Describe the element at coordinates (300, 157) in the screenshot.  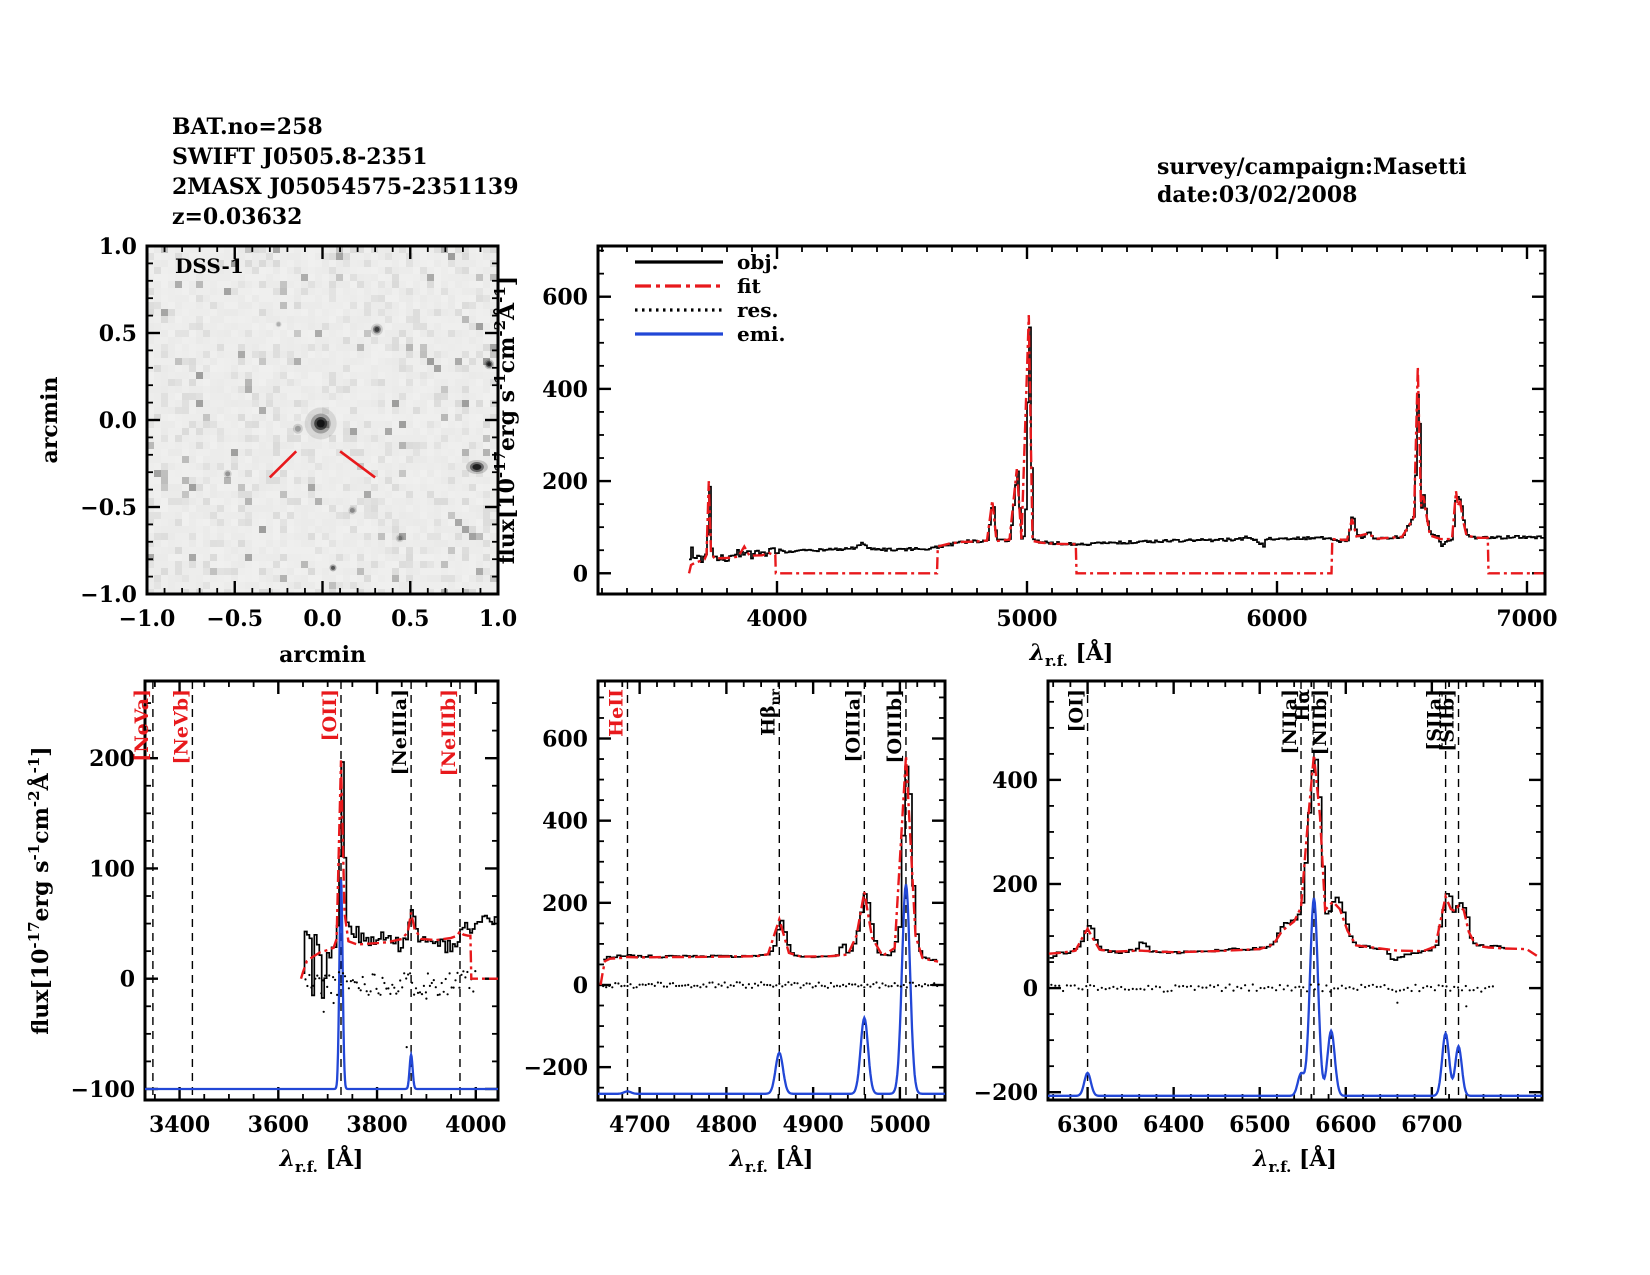
I see `swift-name: SWIFT J0505.8-2351` at that location.